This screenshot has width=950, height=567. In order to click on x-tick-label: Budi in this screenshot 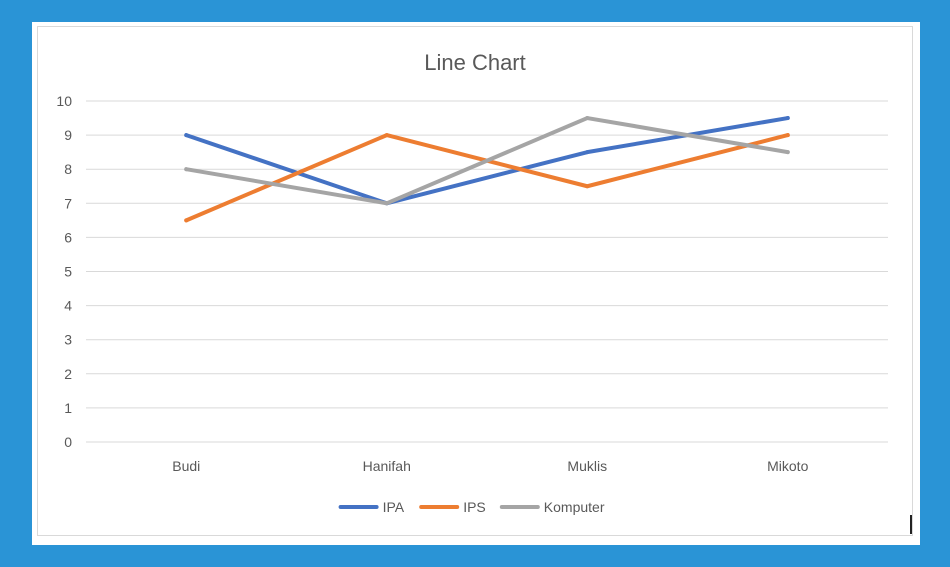, I will do `click(186, 466)`.